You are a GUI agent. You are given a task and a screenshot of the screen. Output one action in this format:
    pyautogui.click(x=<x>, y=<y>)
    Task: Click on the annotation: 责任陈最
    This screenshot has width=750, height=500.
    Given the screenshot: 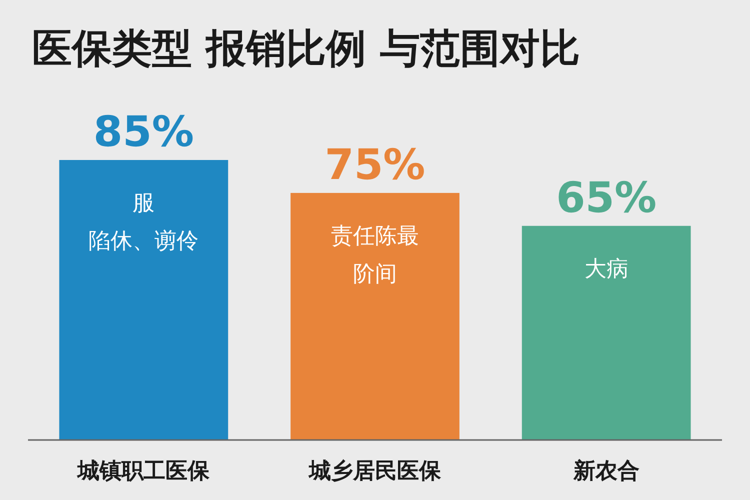 What is the action you would take?
    pyautogui.click(x=375, y=236)
    